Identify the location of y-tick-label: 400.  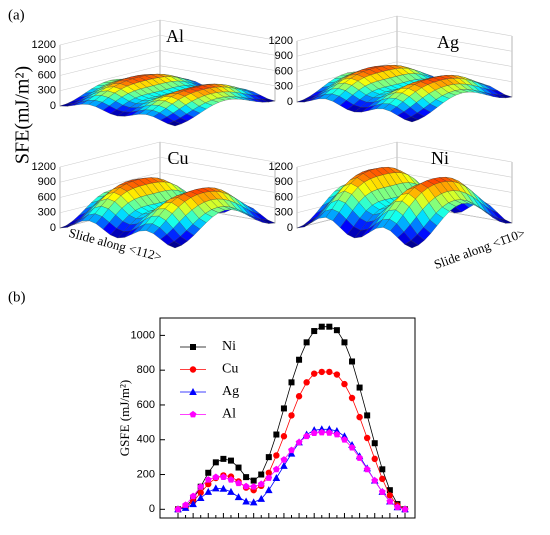
(146, 440).